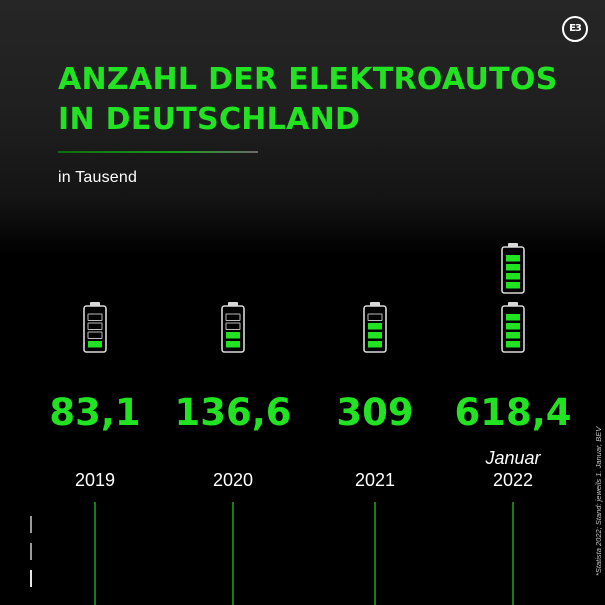 Image resolution: width=605 pixels, height=605 pixels. I want to click on chart-title: ANZAHL DER ELEKTROAUTOS IN DEUTSCHLAND, so click(308, 100).